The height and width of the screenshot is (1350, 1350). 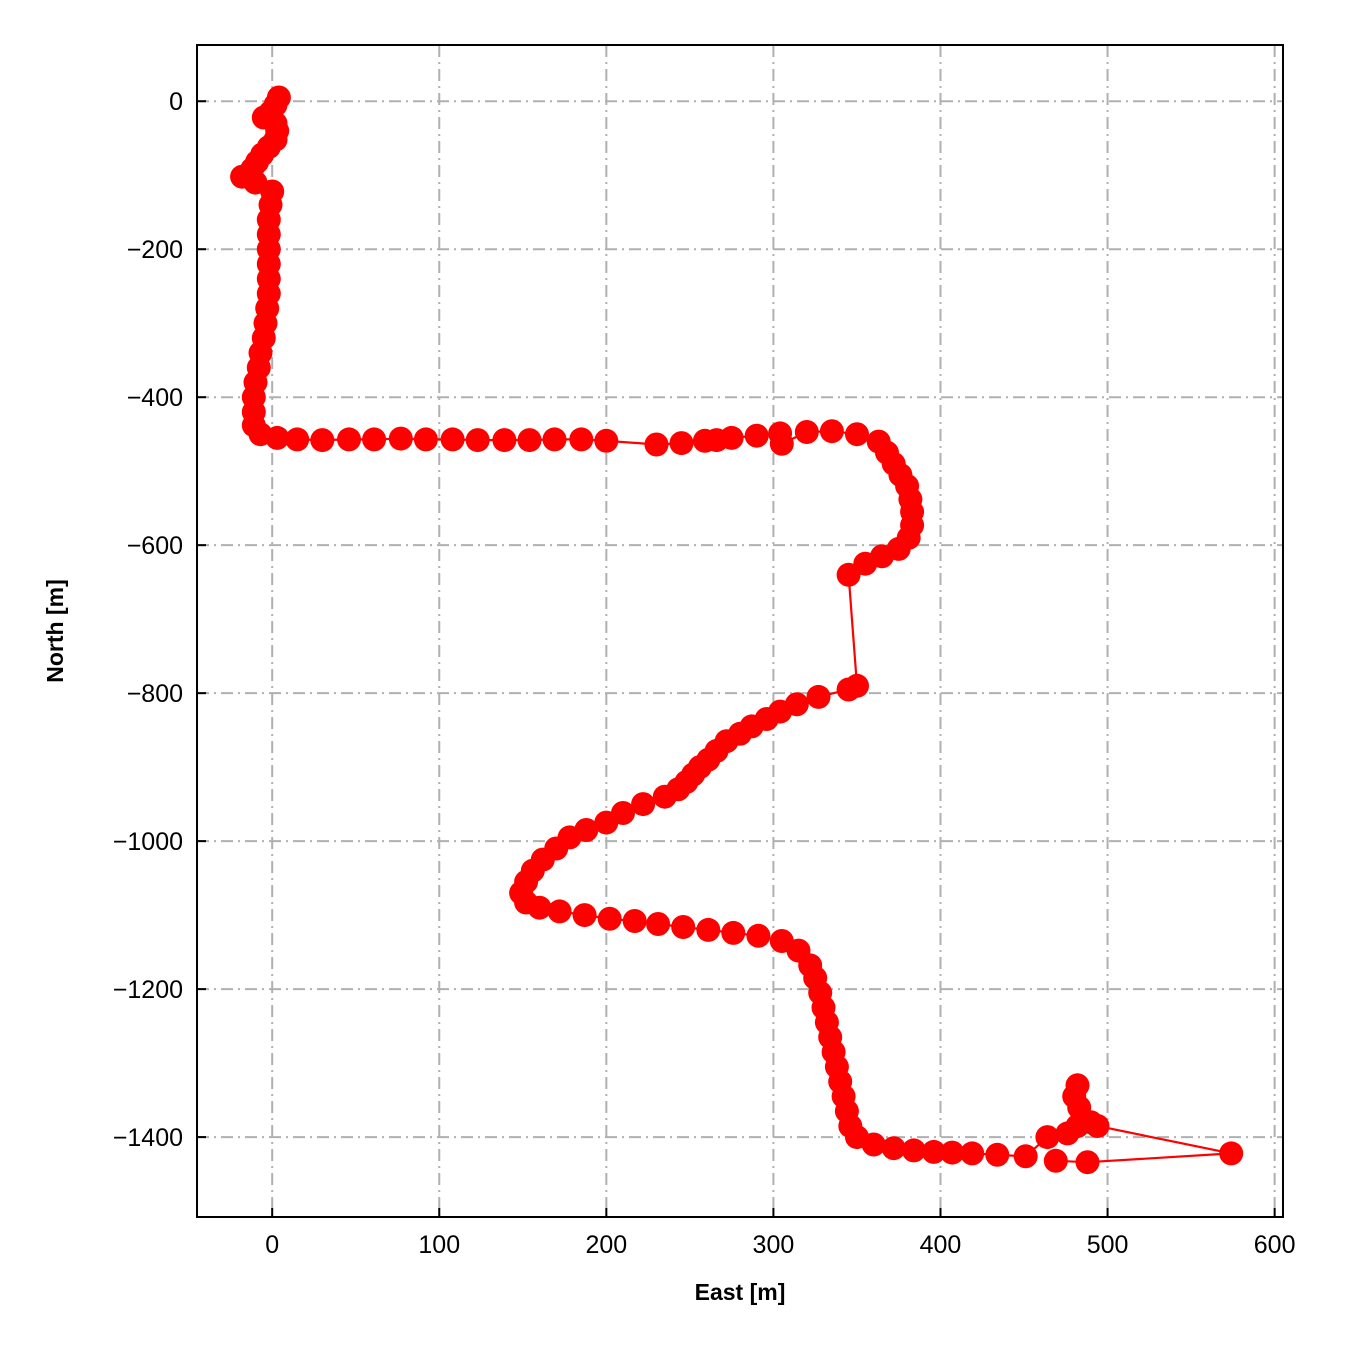 I want to click on y-tick-label: −1200, so click(x=148, y=990).